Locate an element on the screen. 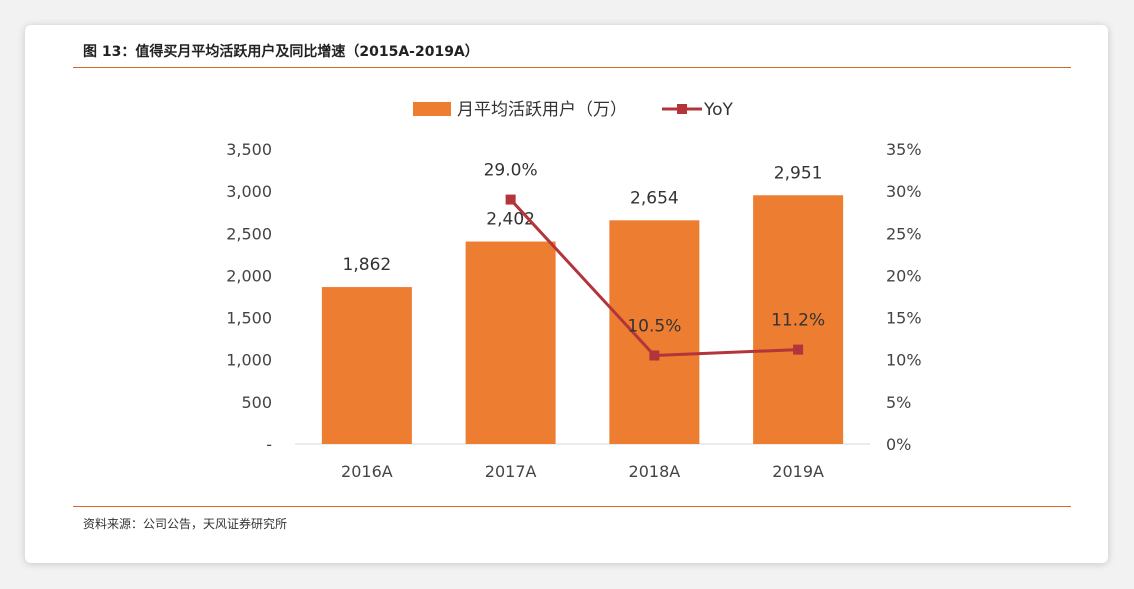 The image size is (1134, 589). legend-line-label: YoY is located at coordinates (718, 110).